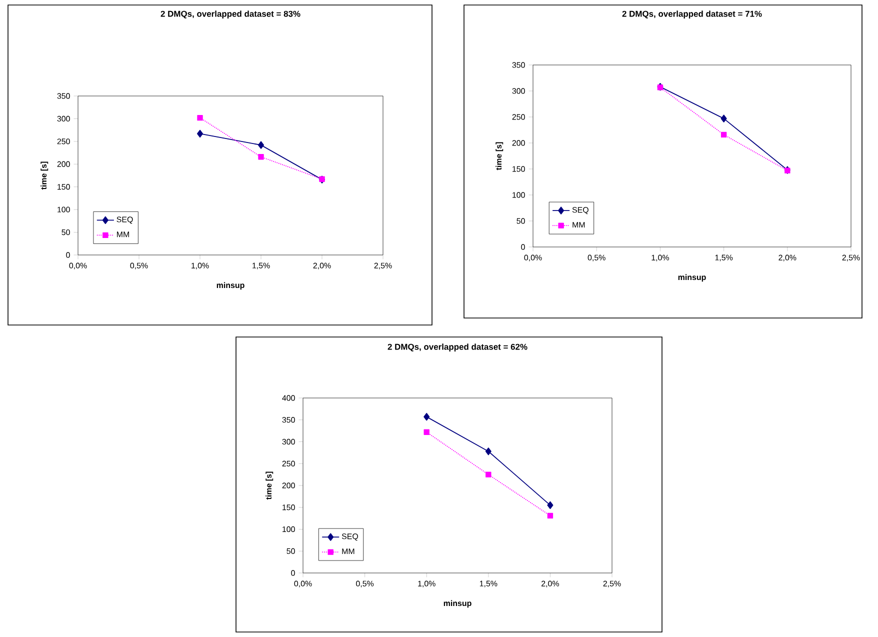  Describe the element at coordinates (692, 14) in the screenshot. I see `chart-title: 2 DMQs, overlapped dataset = 71%` at that location.